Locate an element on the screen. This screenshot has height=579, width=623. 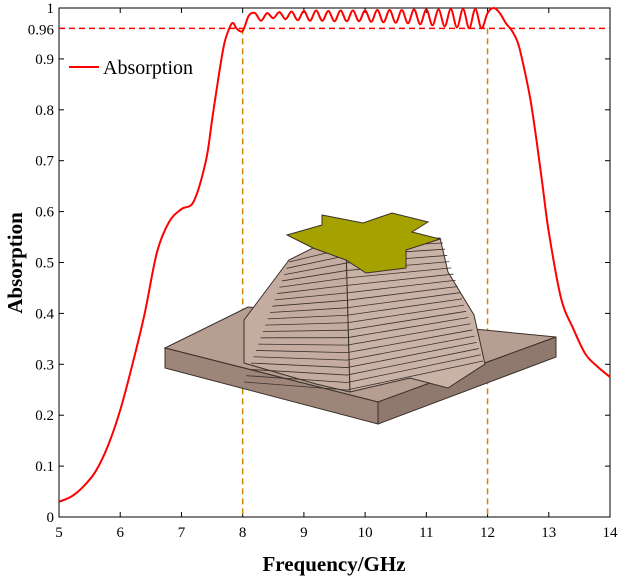
x-tick-label: 10 is located at coordinates (365, 533).